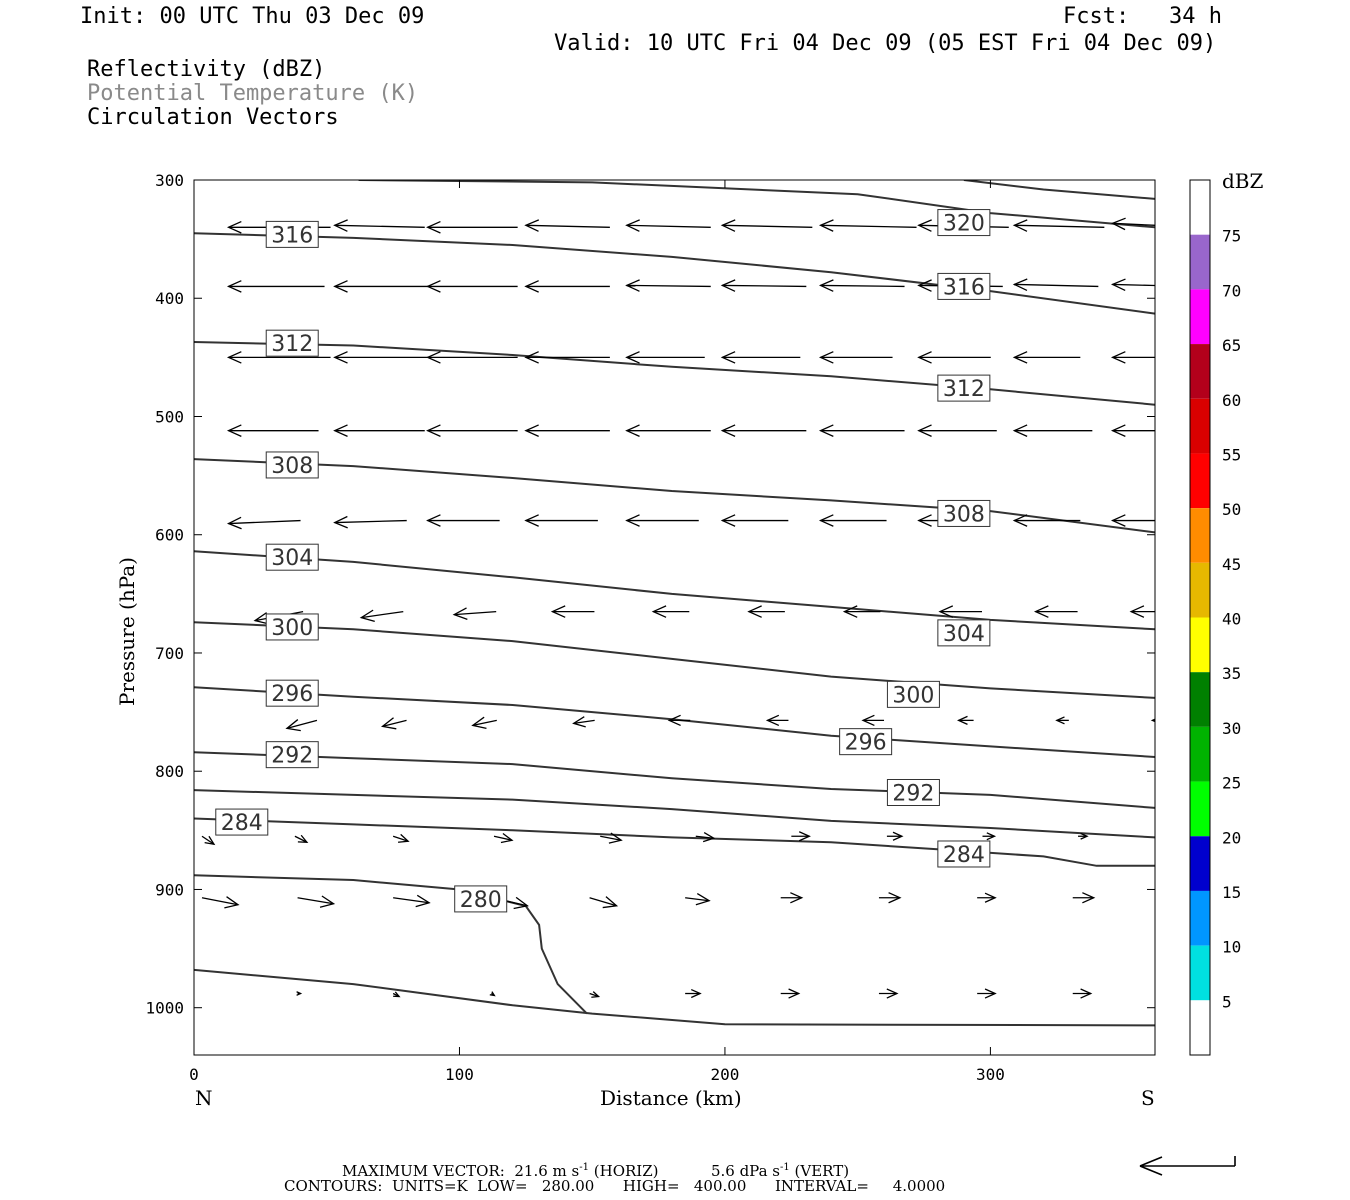 Image resolution: width=1350 pixels, height=1200 pixels. Describe the element at coordinates (964, 855) in the screenshot. I see `contour-label: 284` at that location.